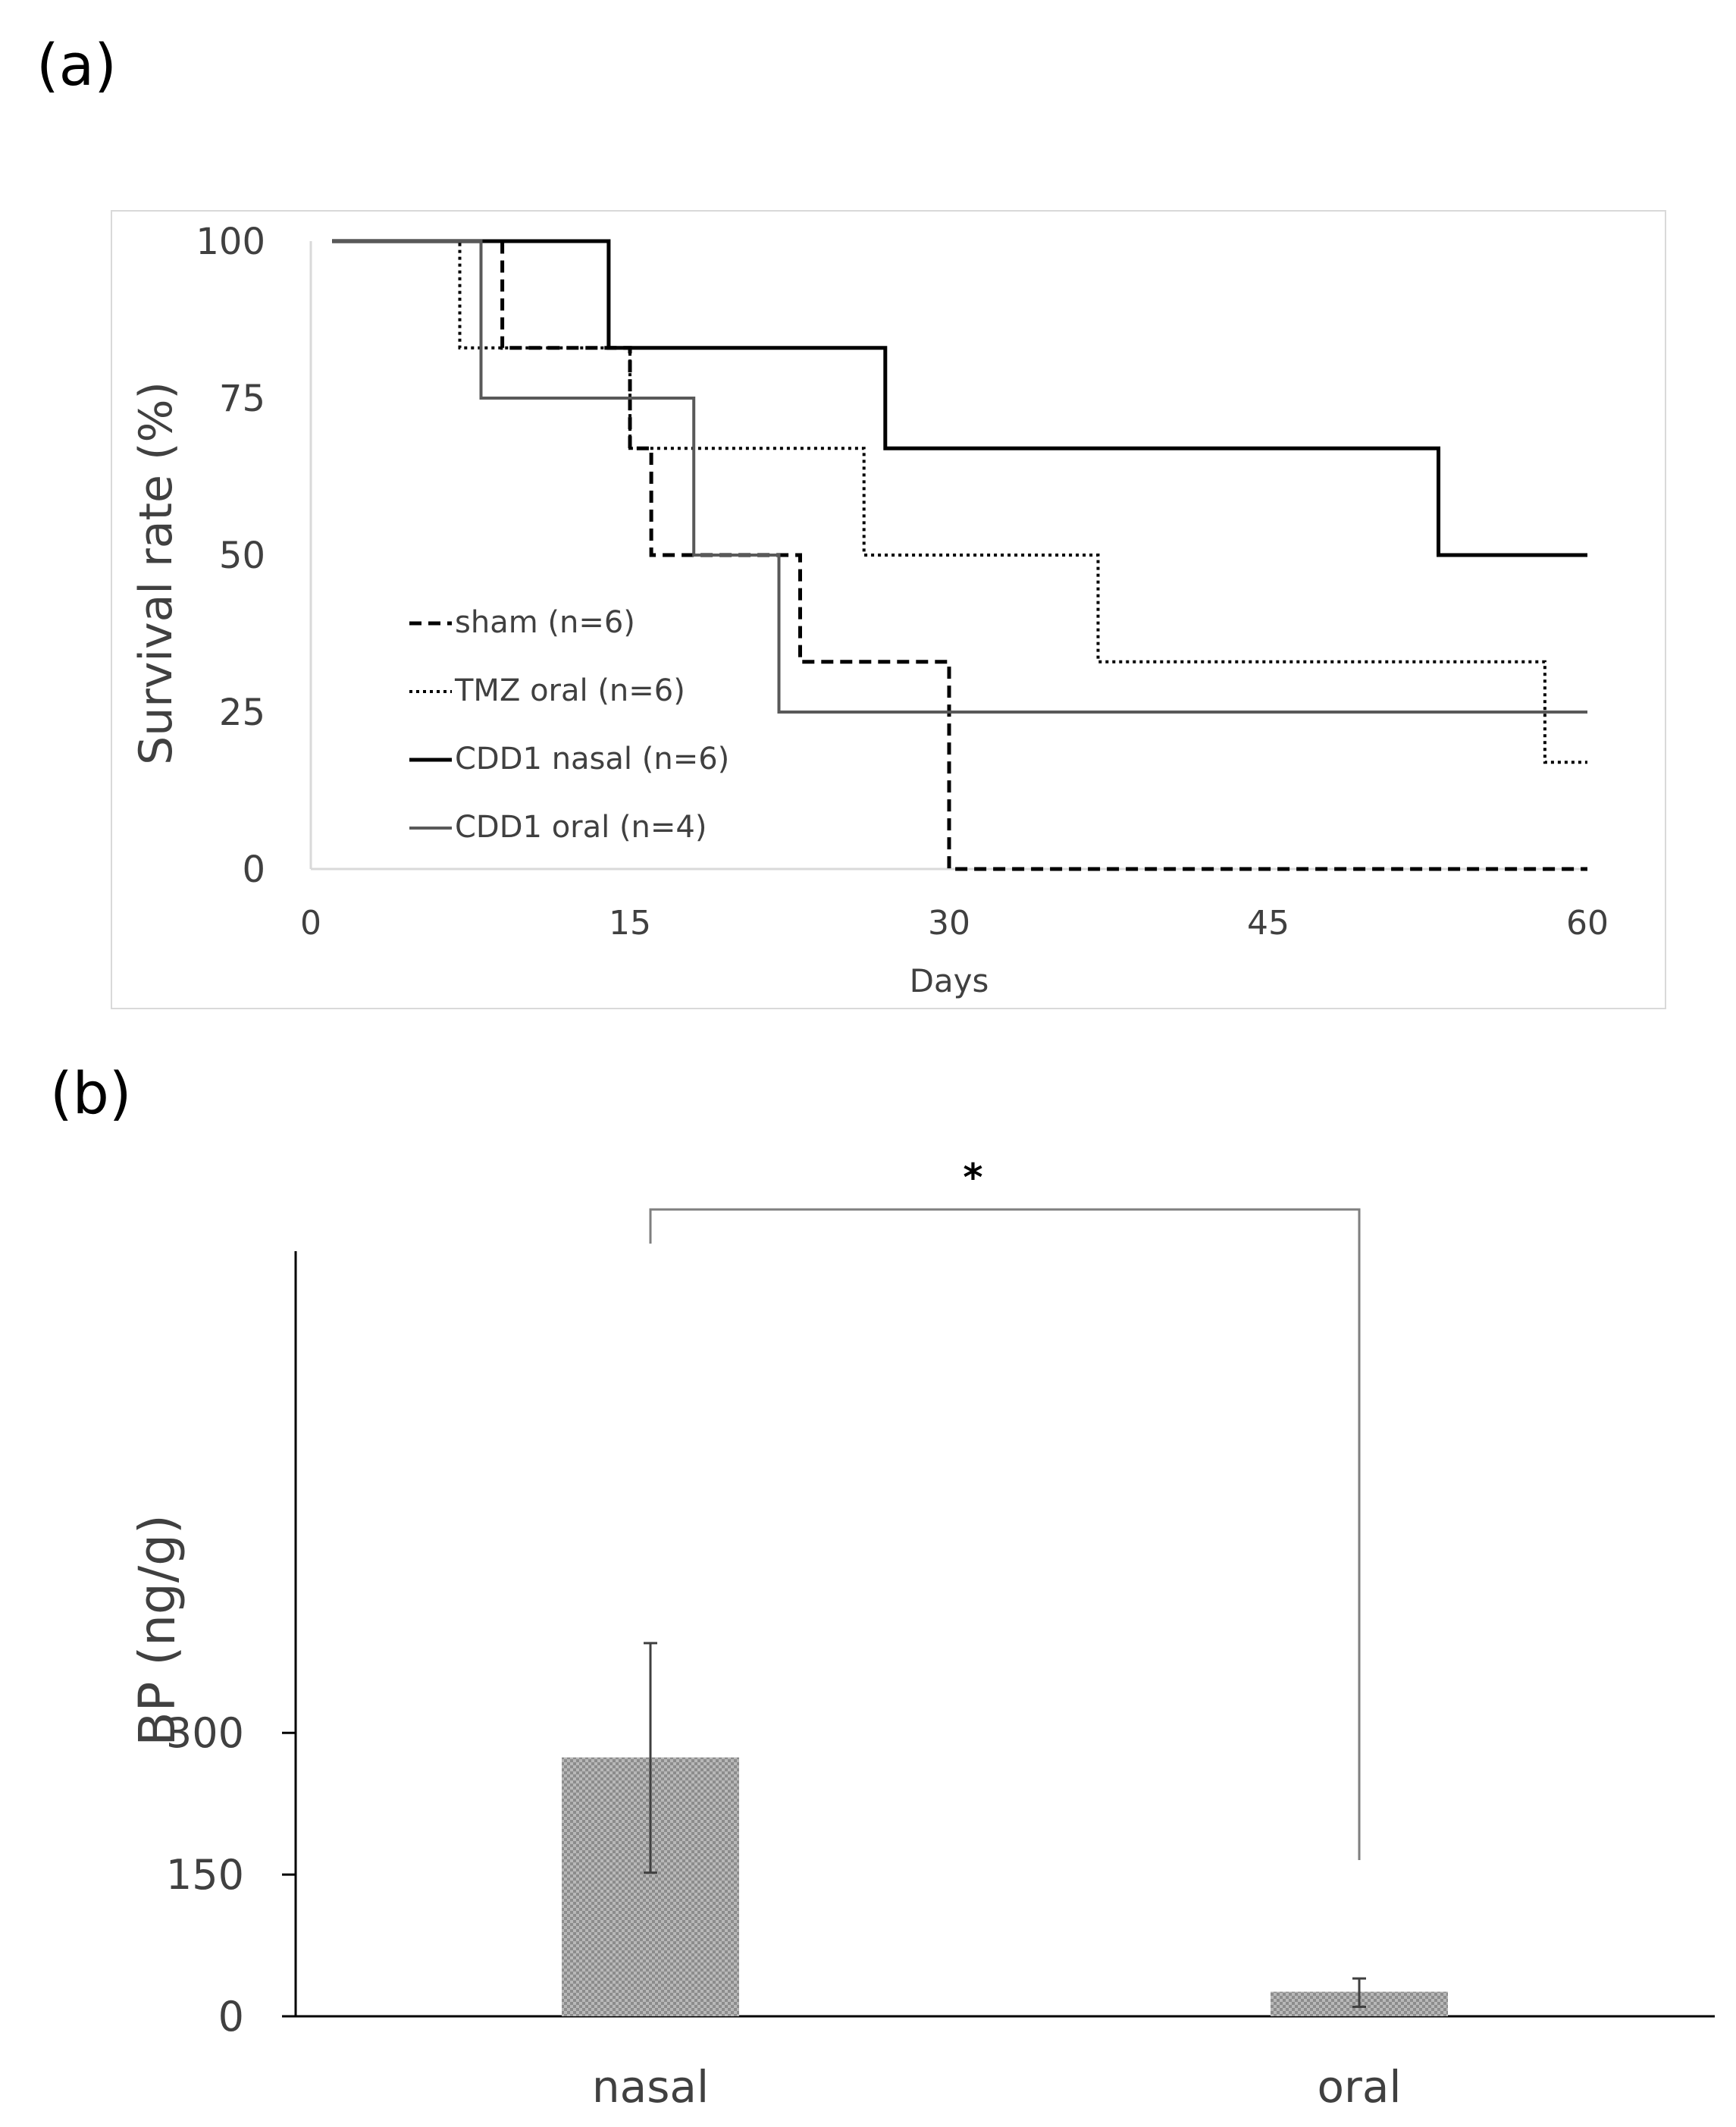 The image size is (1736, 2127). Describe the element at coordinates (157, 1630) in the screenshot. I see `chart-b-y-axis-title: BP (ng/g)` at that location.